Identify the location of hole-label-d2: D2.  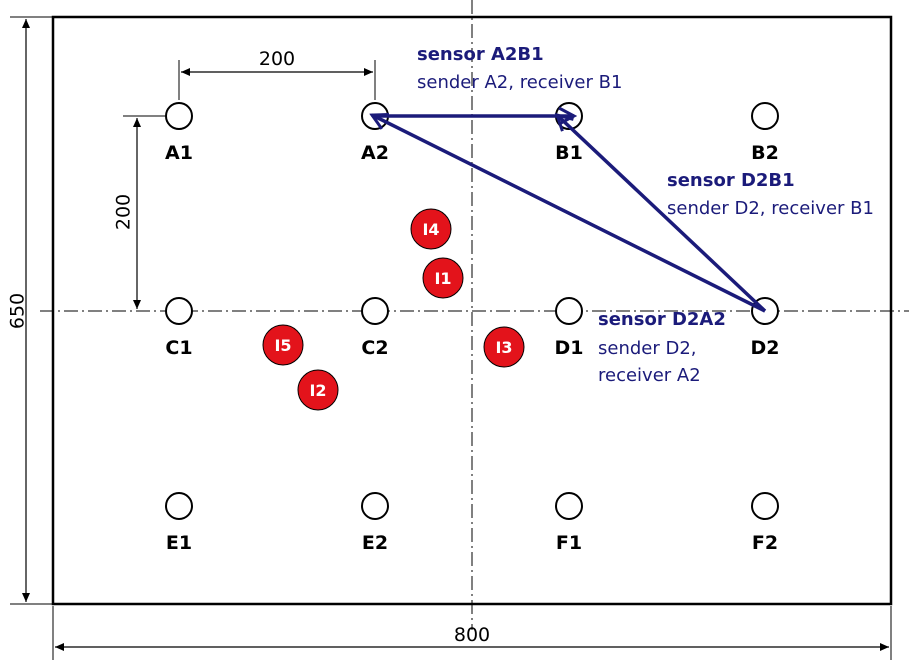
(765, 348).